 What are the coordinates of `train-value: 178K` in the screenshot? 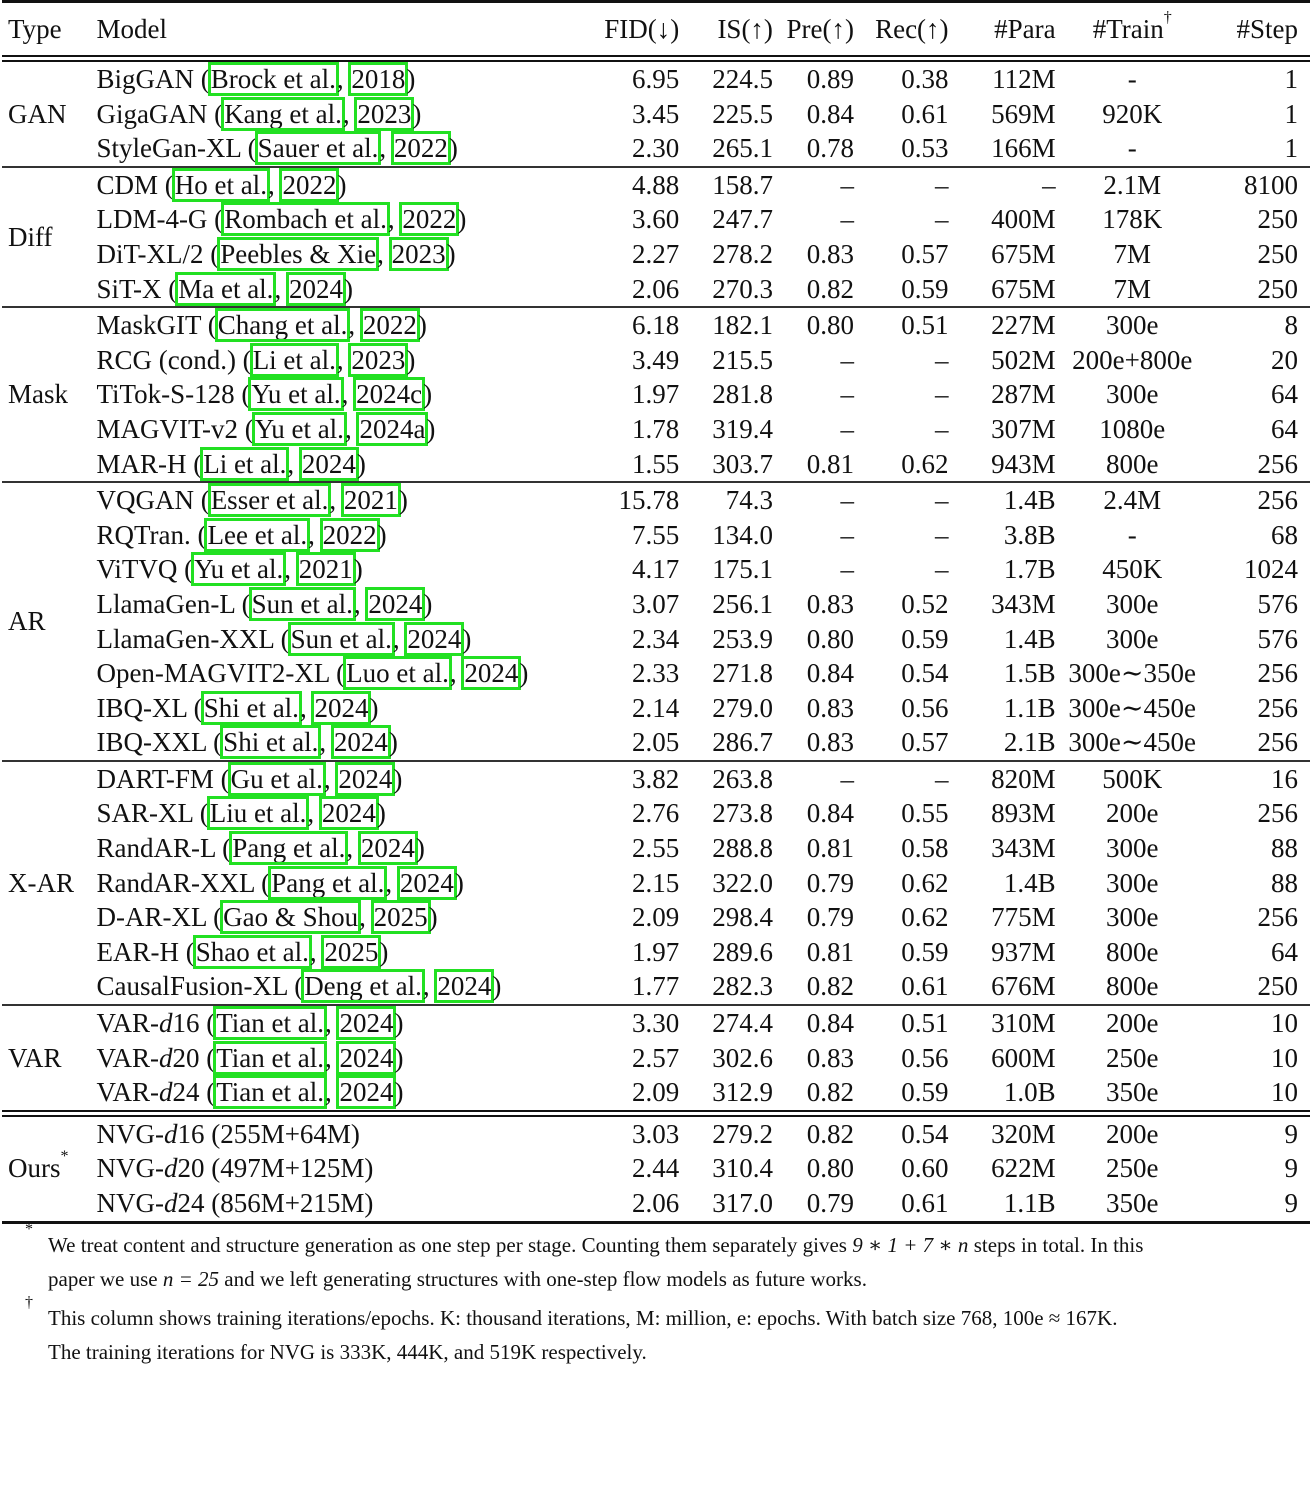 It's located at (1132, 219).